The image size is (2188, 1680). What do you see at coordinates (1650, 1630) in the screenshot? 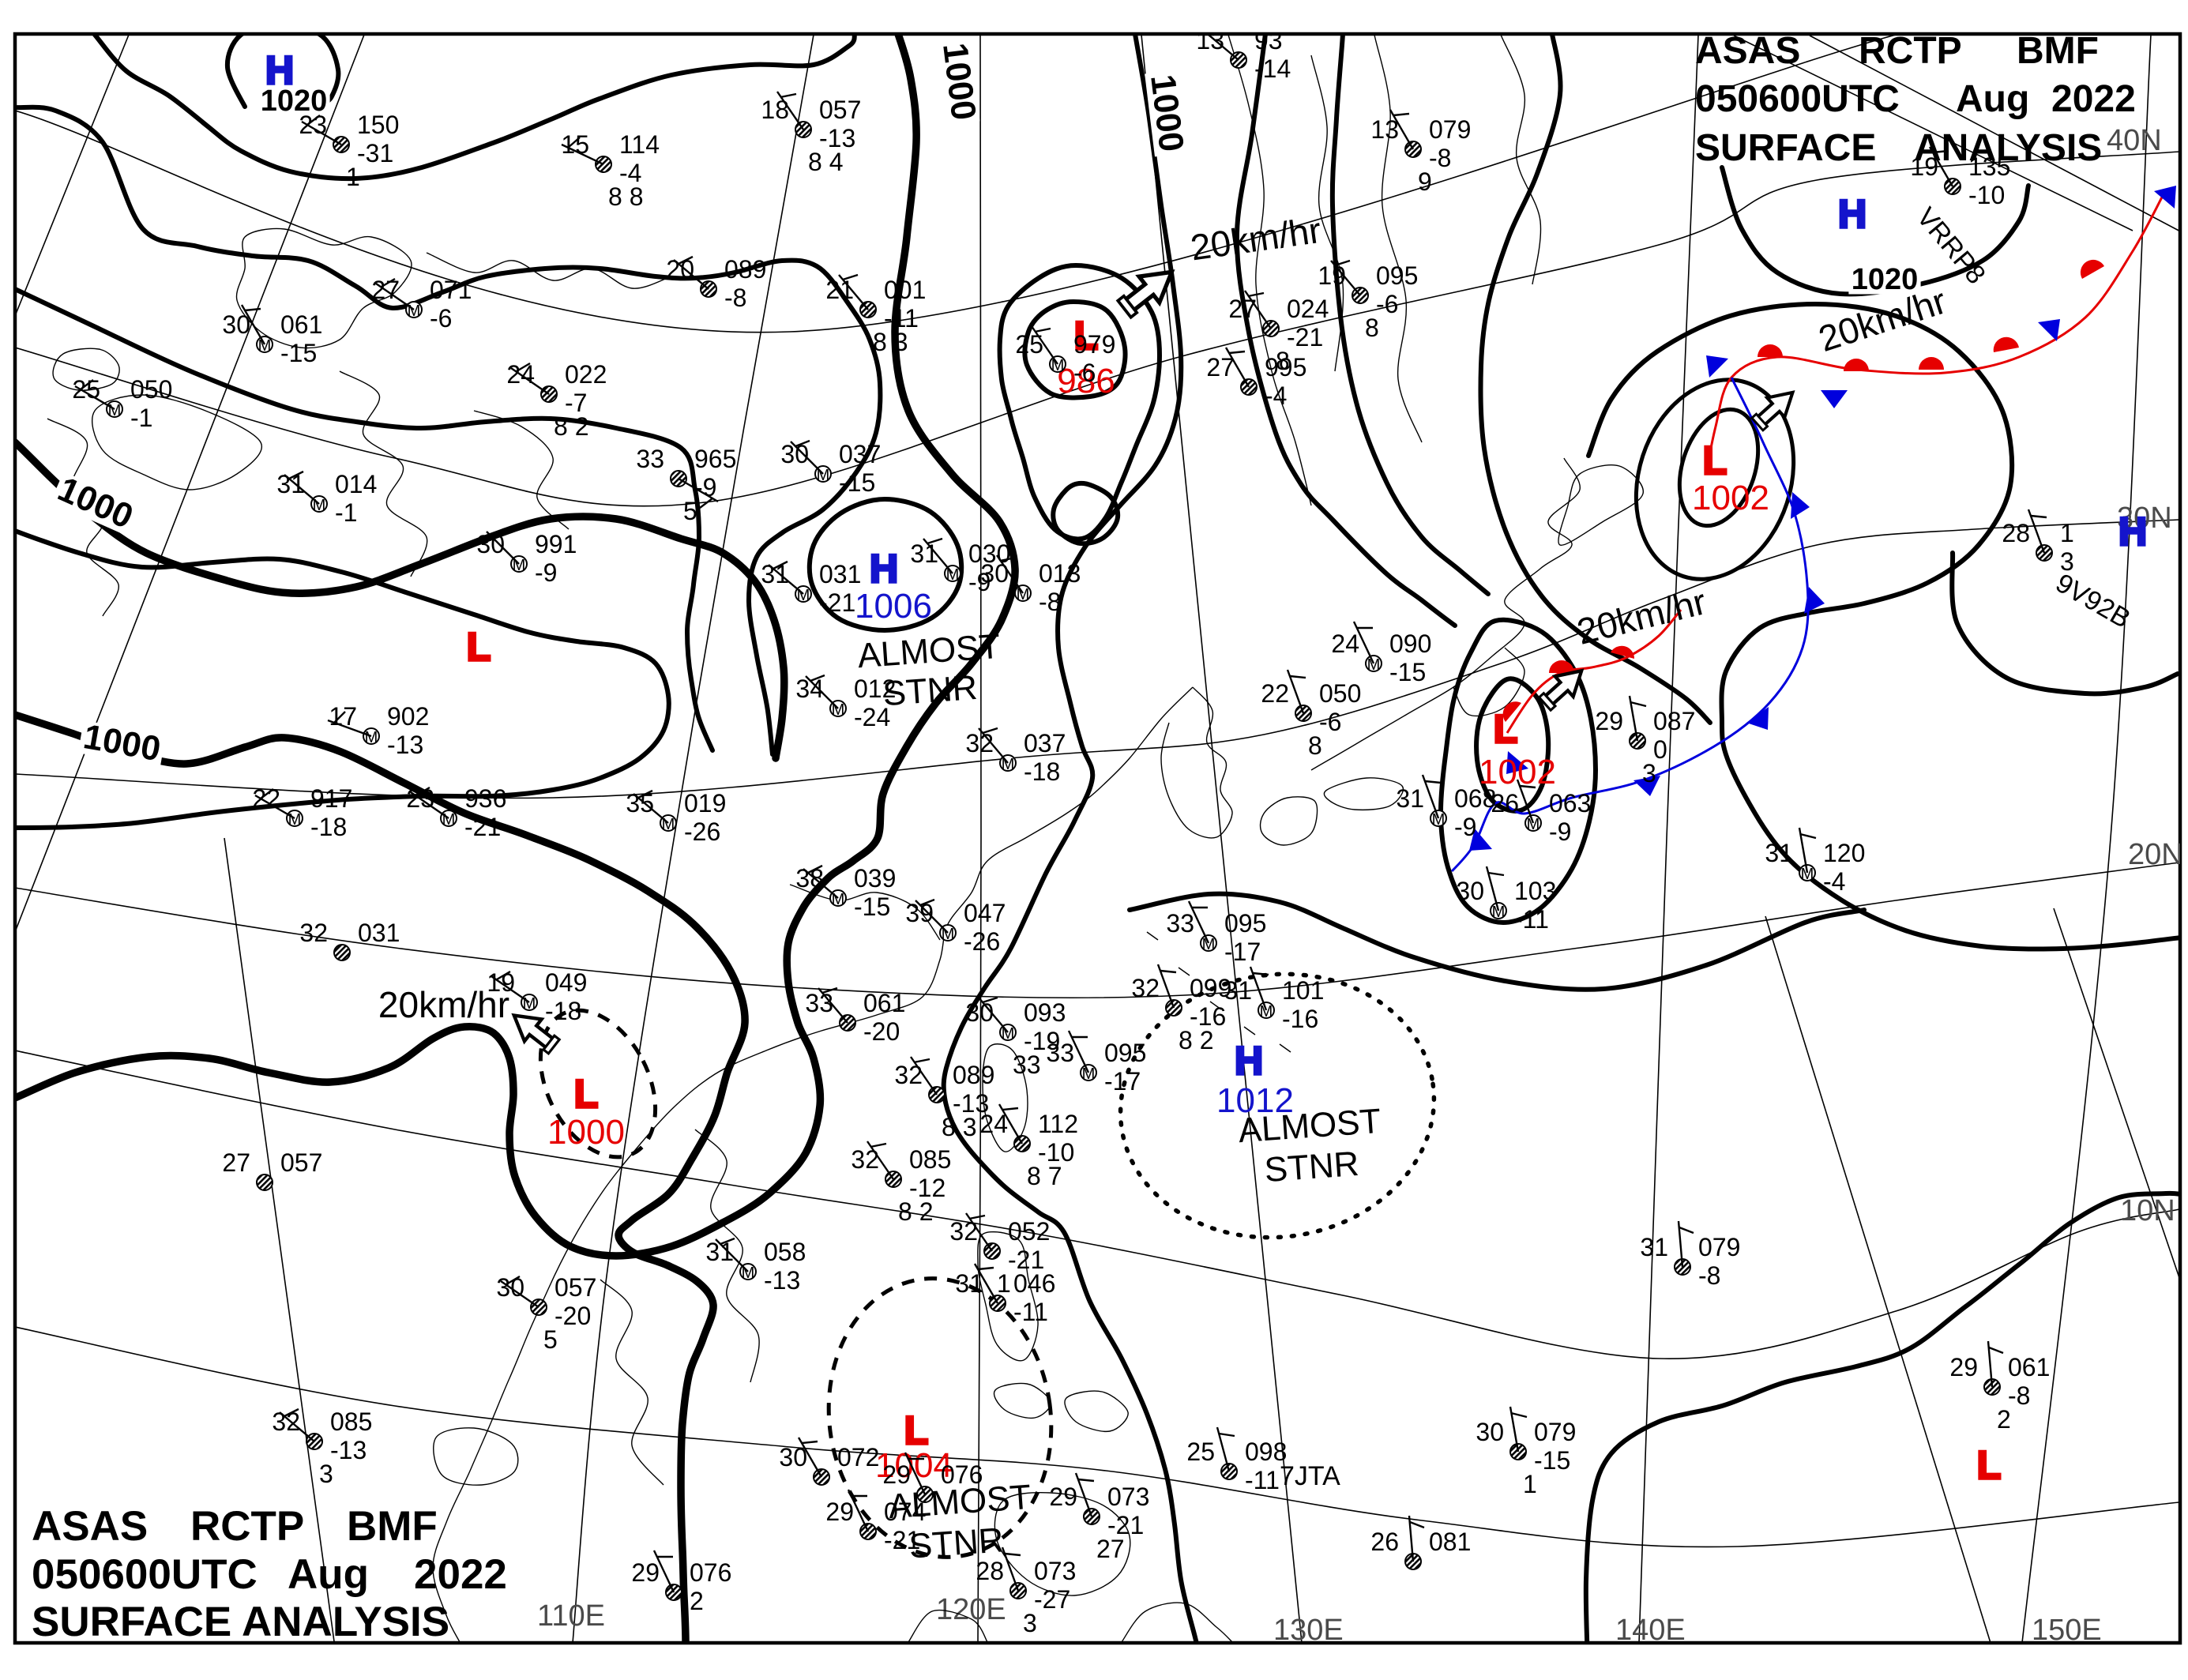
I see `svg-text: 140E` at bounding box center [1650, 1630].